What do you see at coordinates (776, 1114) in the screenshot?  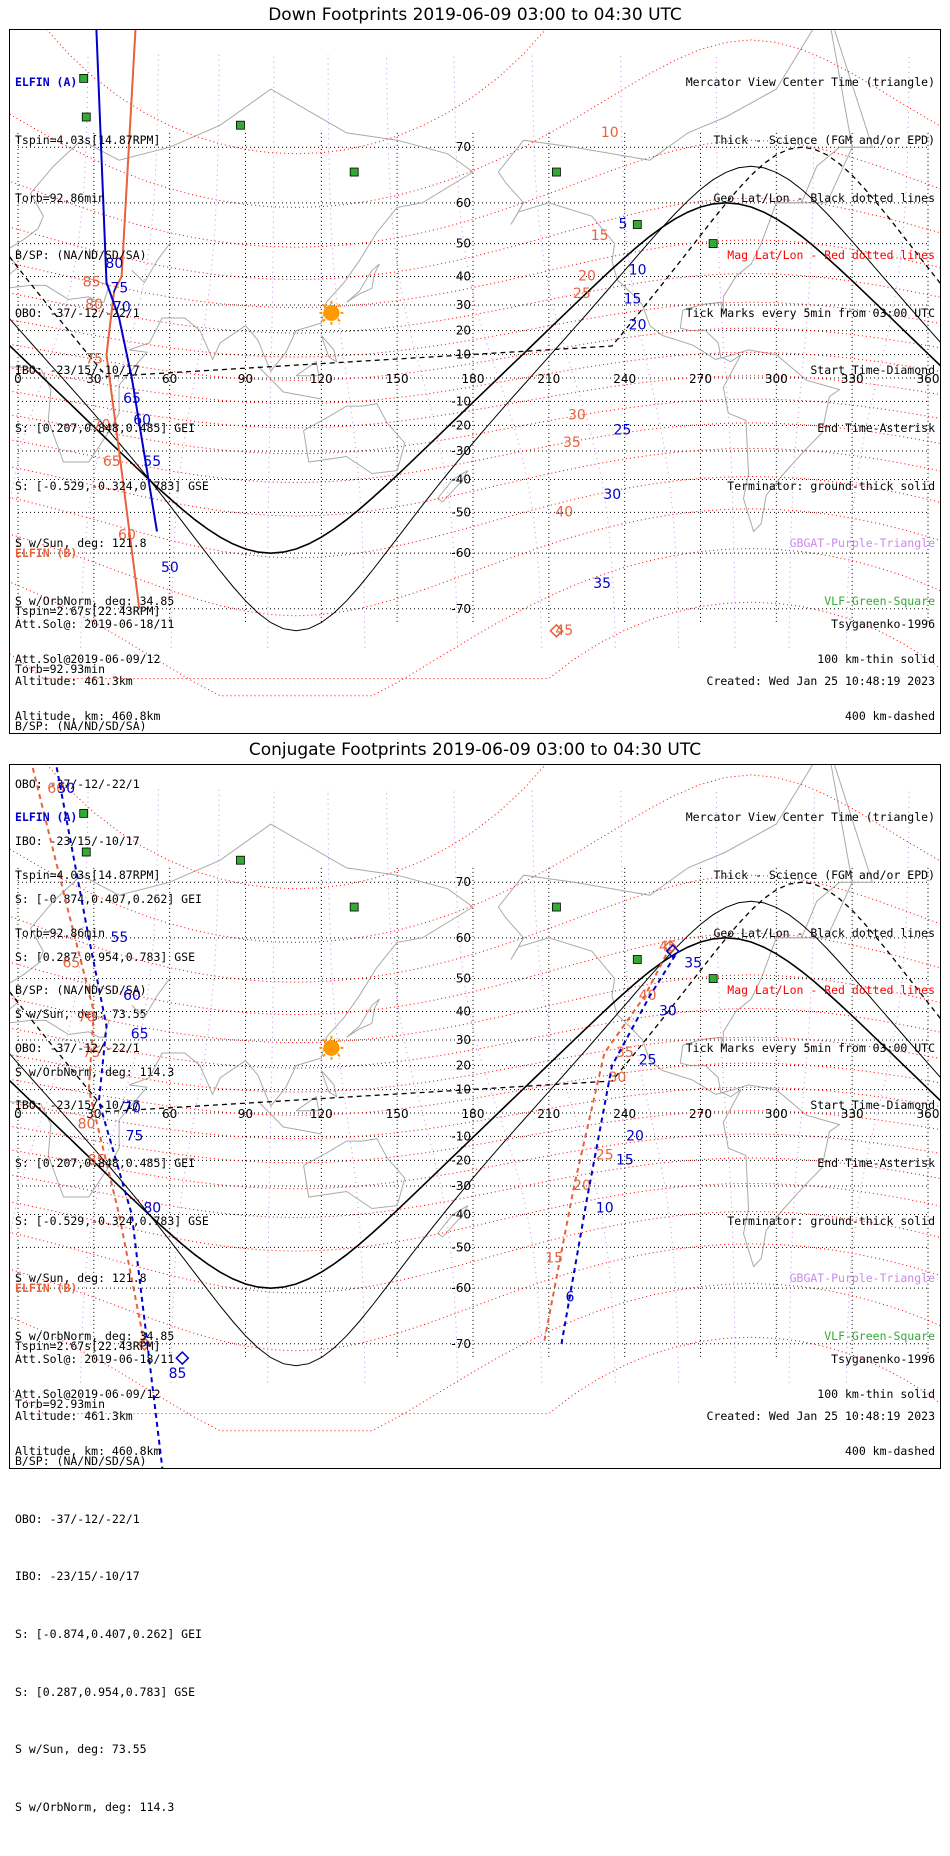 I see `lon-tick-label: 300` at bounding box center [776, 1114].